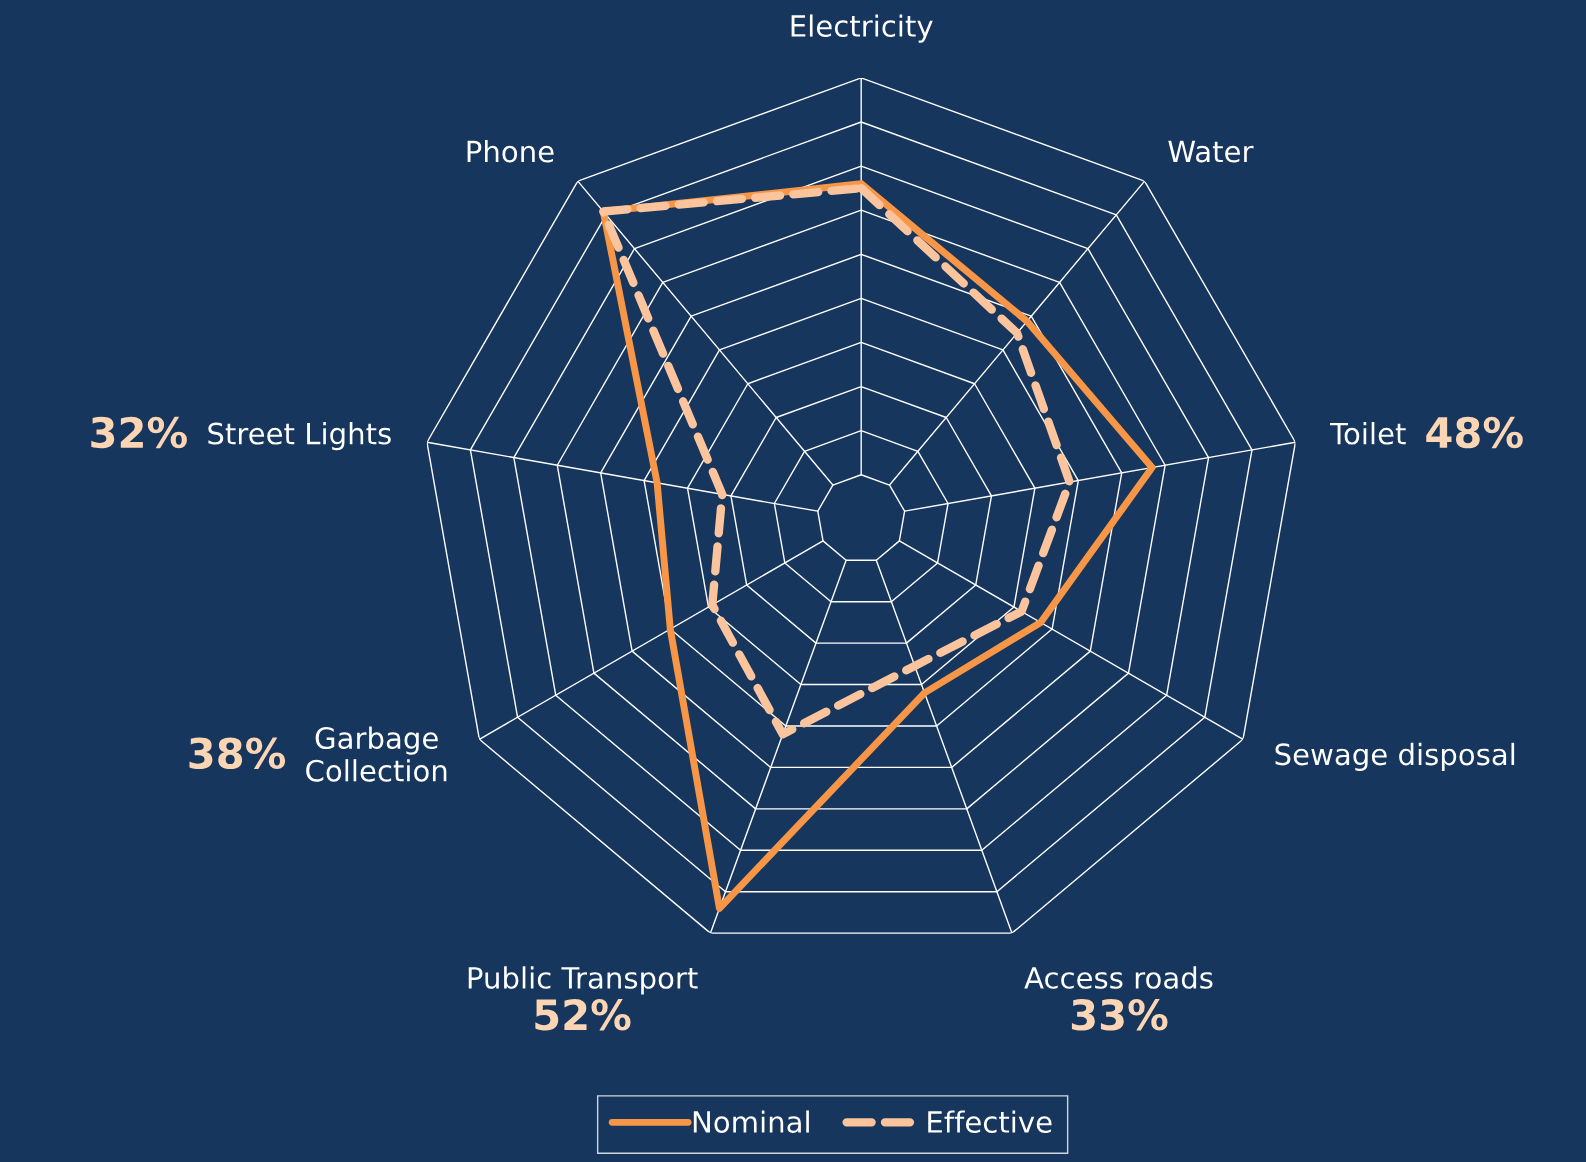 The height and width of the screenshot is (1162, 1586). I want to click on text: 33%, so click(1119, 1015).